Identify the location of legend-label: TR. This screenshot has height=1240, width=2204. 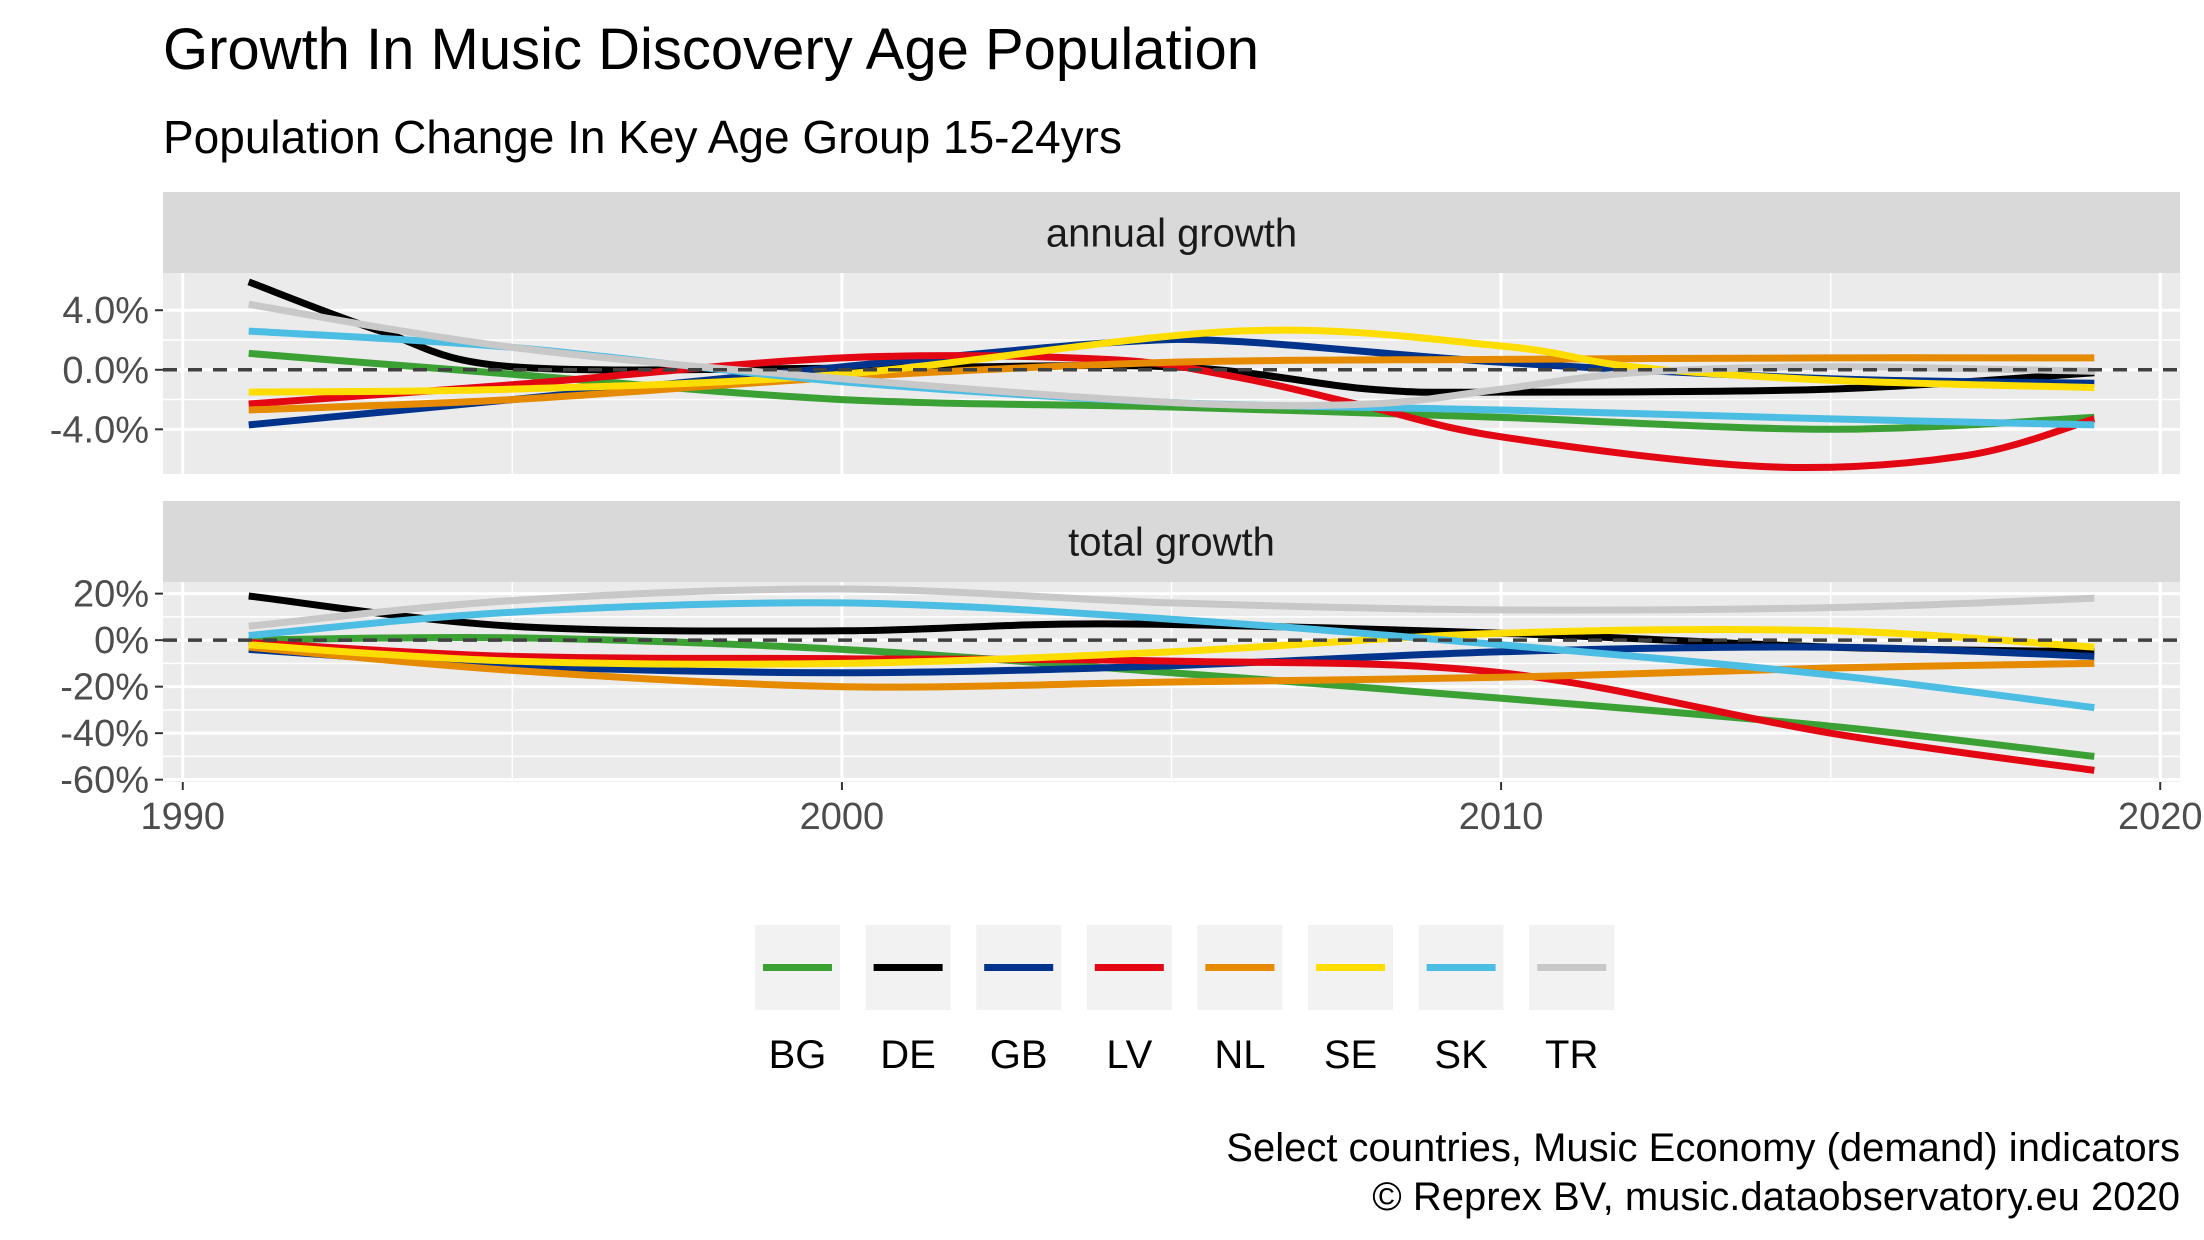
(1571, 1055).